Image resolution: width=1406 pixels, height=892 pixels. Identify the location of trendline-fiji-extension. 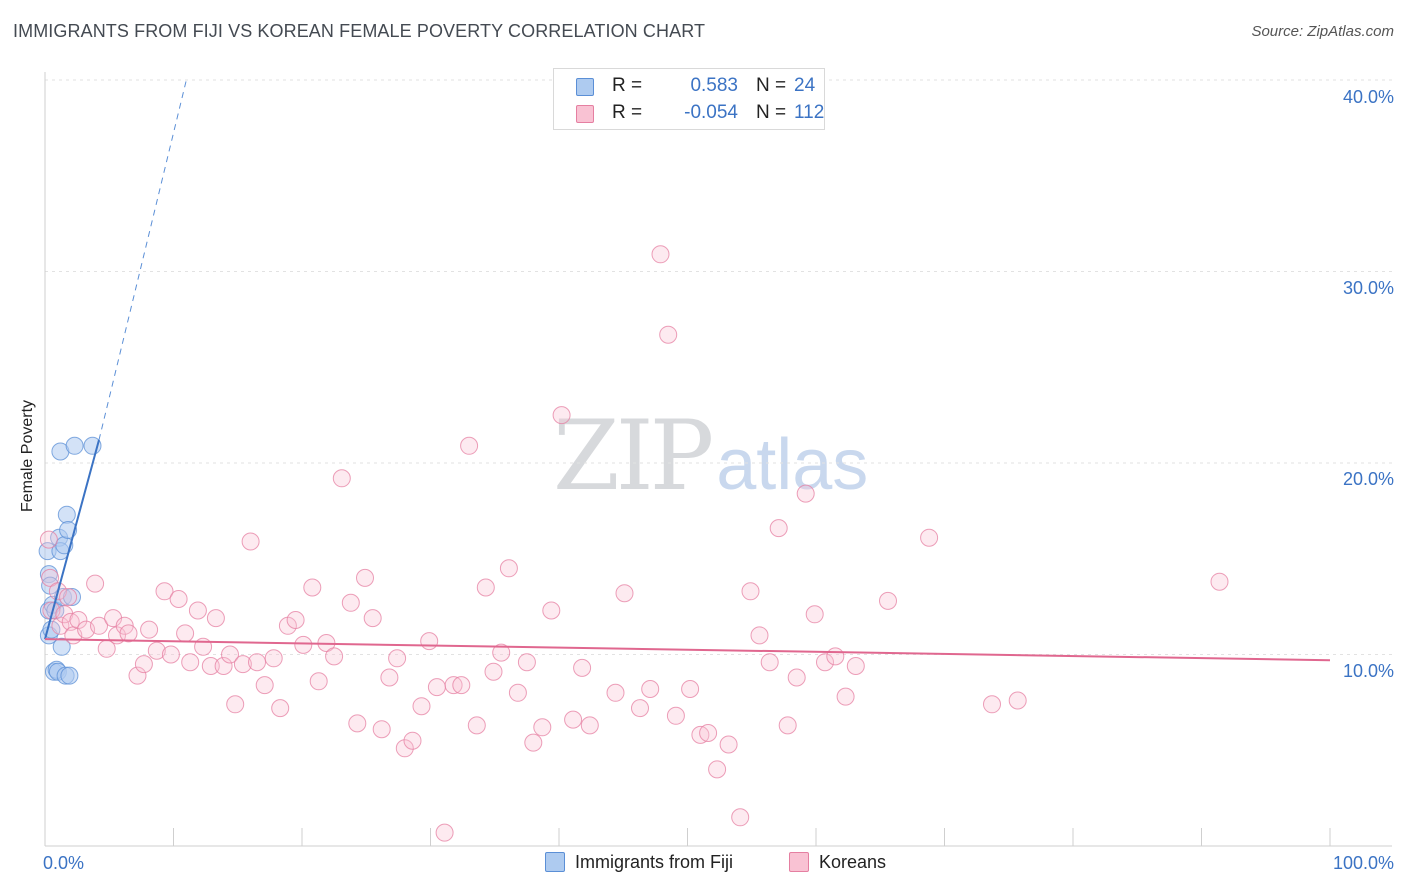
(142, 260).